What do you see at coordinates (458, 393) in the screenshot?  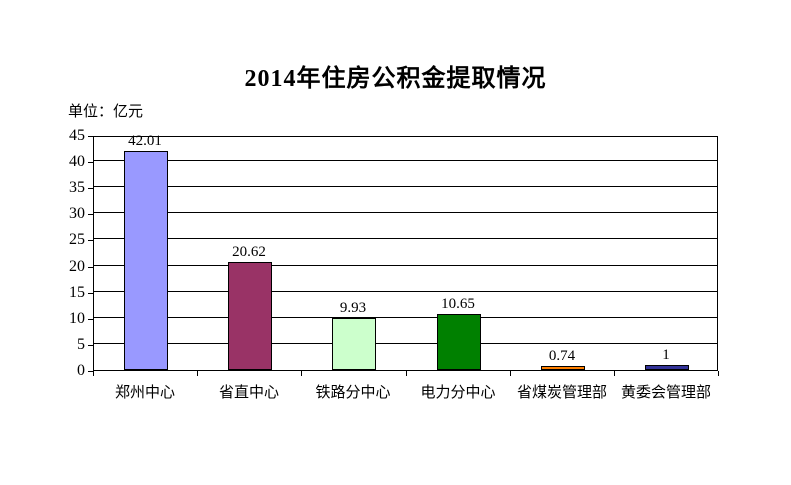 I see `x-category-label: 电力分中心` at bounding box center [458, 393].